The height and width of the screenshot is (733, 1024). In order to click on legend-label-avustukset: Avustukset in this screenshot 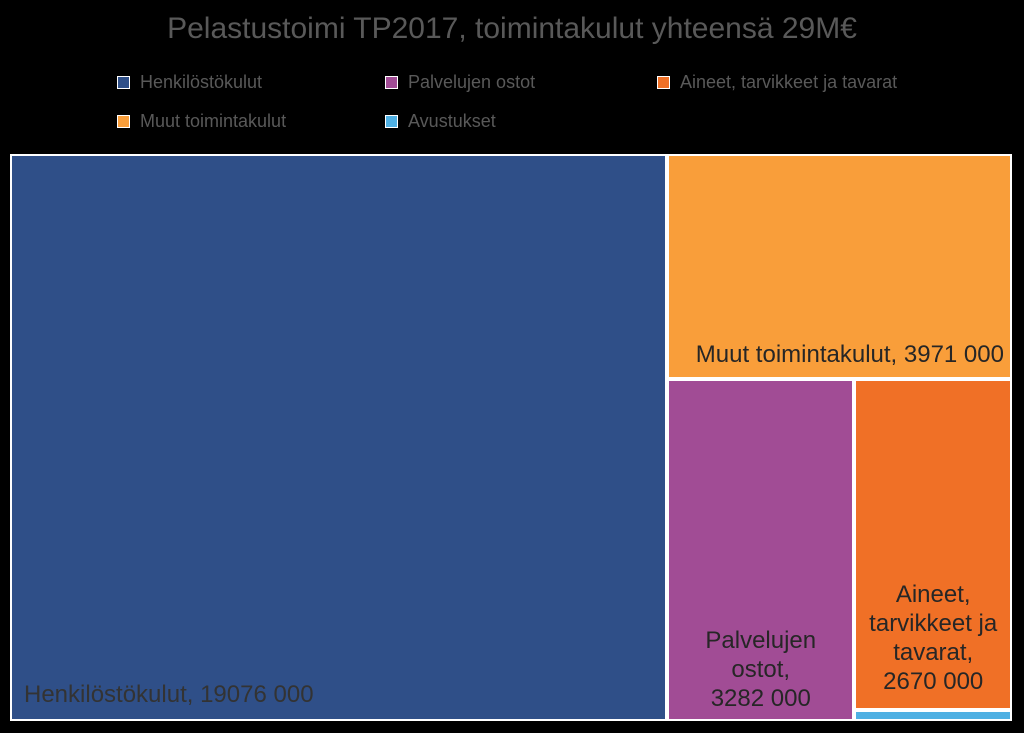, I will do `click(452, 121)`.